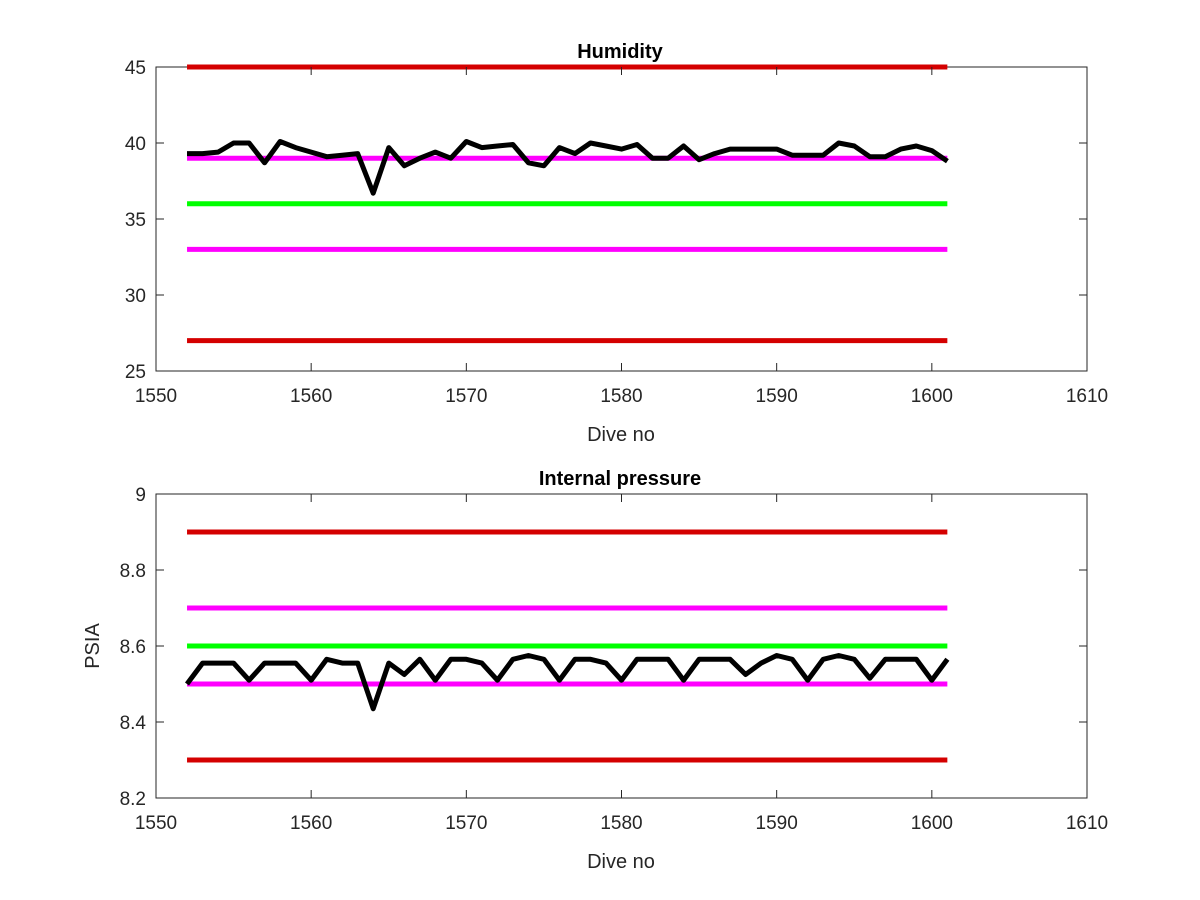 The image size is (1200, 900). Describe the element at coordinates (156, 823) in the screenshot. I see `internal-pressure-x-tick-label: 1550` at that location.